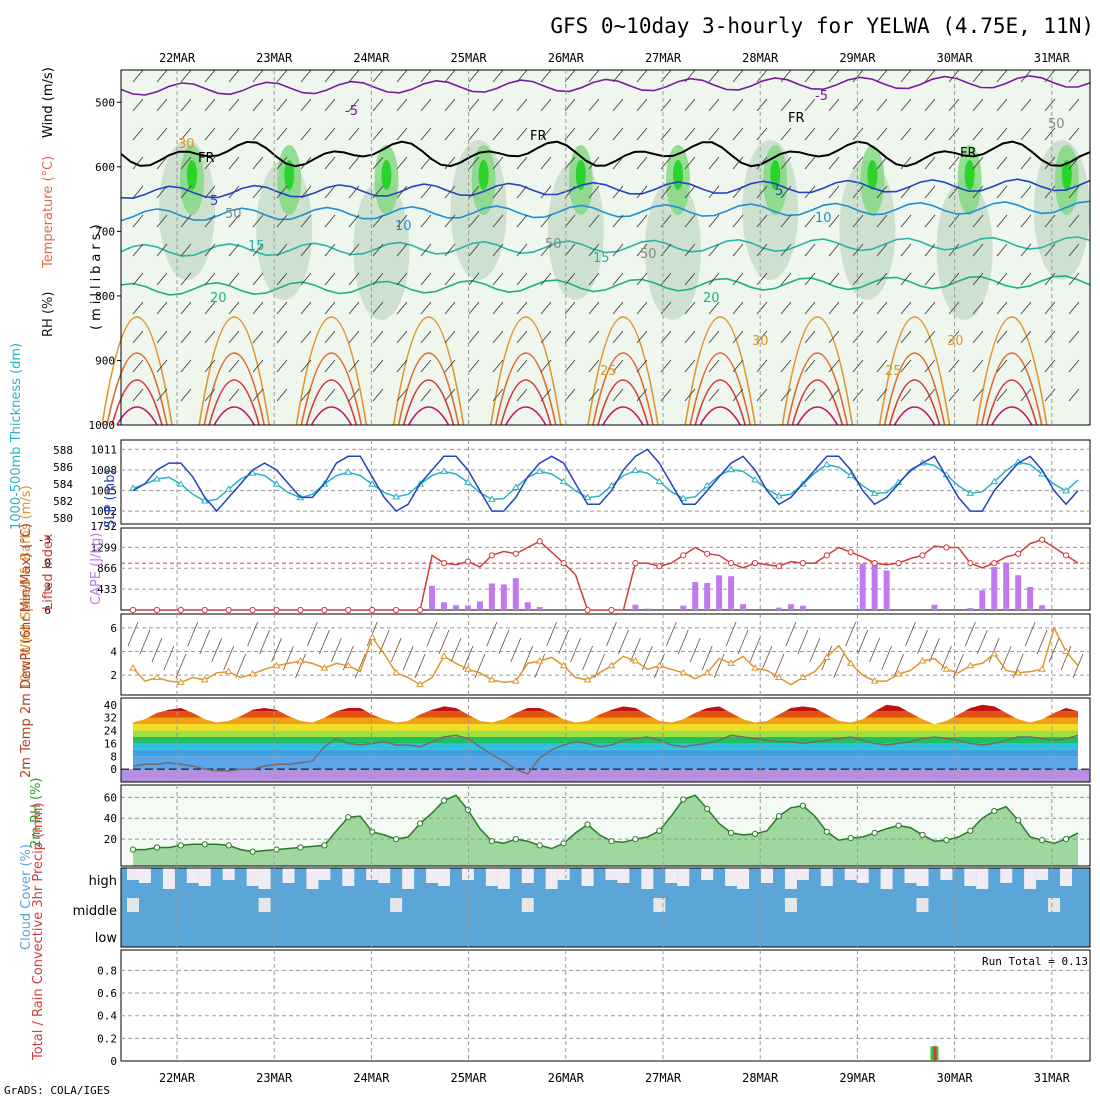 The height and width of the screenshot is (1100, 1100). Describe the element at coordinates (105, 360) in the screenshot. I see `tick-label: 900` at that location.